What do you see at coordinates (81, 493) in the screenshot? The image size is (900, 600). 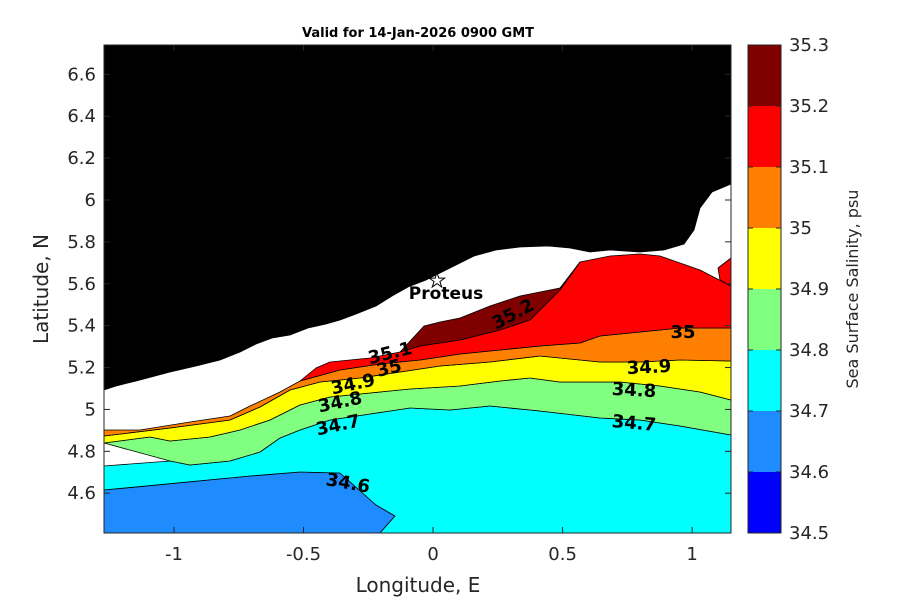 I see `y-tick-label: 4.6` at bounding box center [81, 493].